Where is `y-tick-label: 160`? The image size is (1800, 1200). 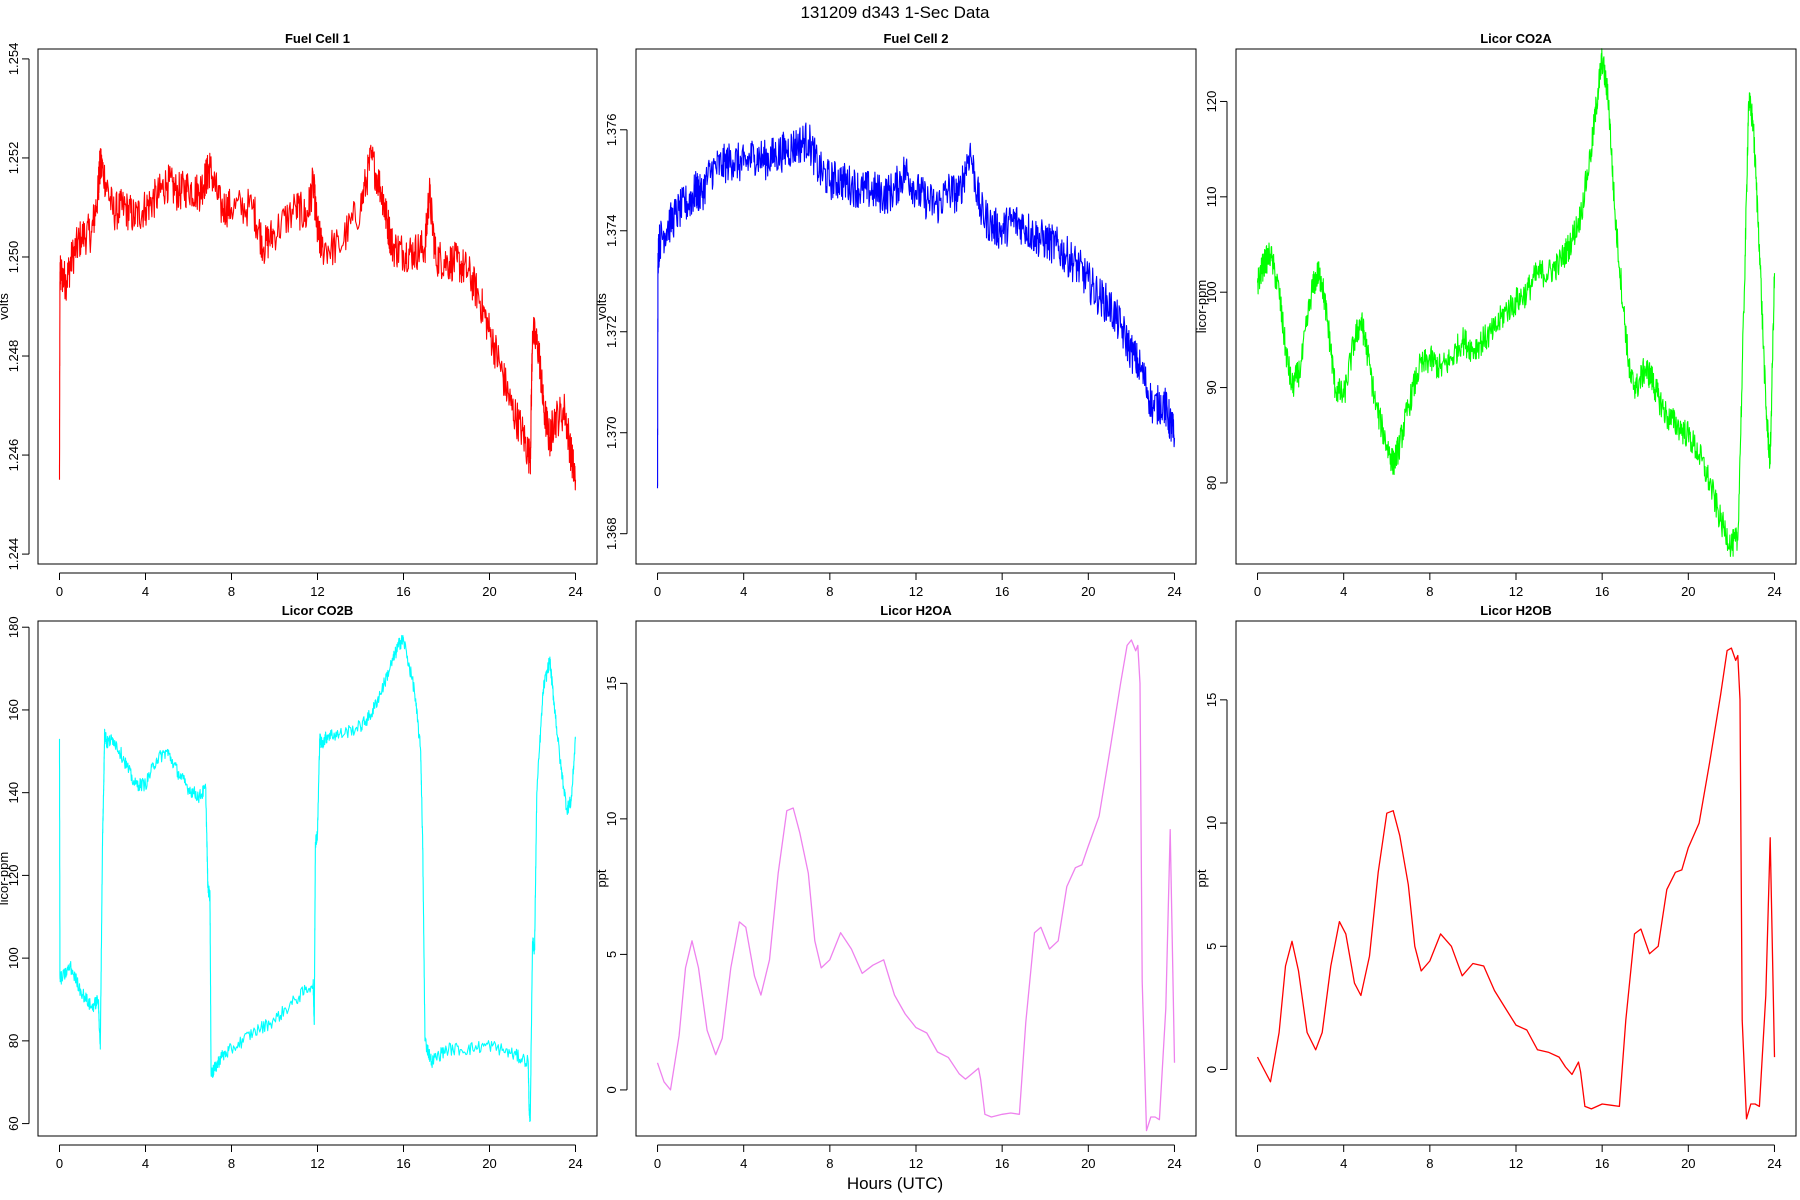
y-tick-label: 160 is located at coordinates (13, 710).